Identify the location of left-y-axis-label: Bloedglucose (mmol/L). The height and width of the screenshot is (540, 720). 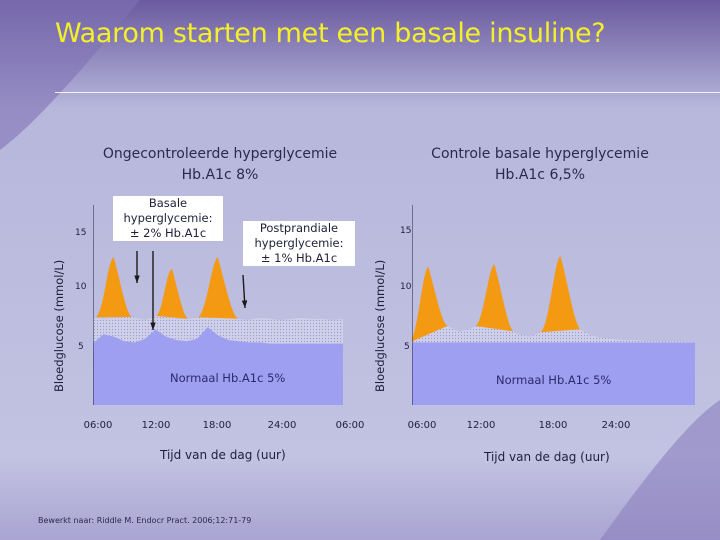
(59, 325).